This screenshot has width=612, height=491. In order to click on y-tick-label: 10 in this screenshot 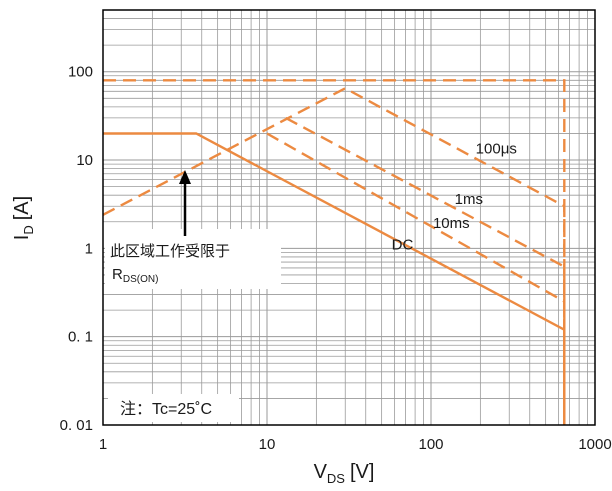, I will do `click(84, 160)`.